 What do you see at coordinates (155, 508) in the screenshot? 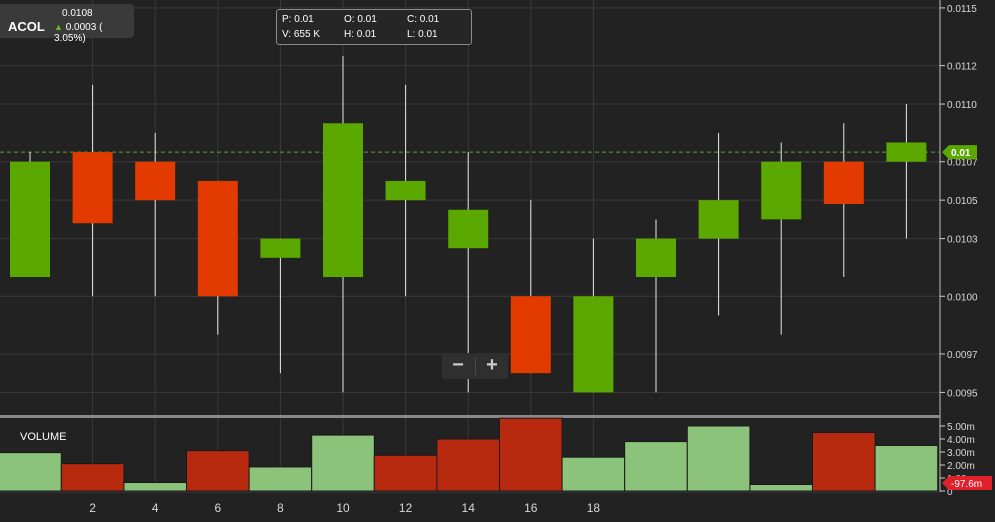
I see `x-tick-label: 4` at bounding box center [155, 508].